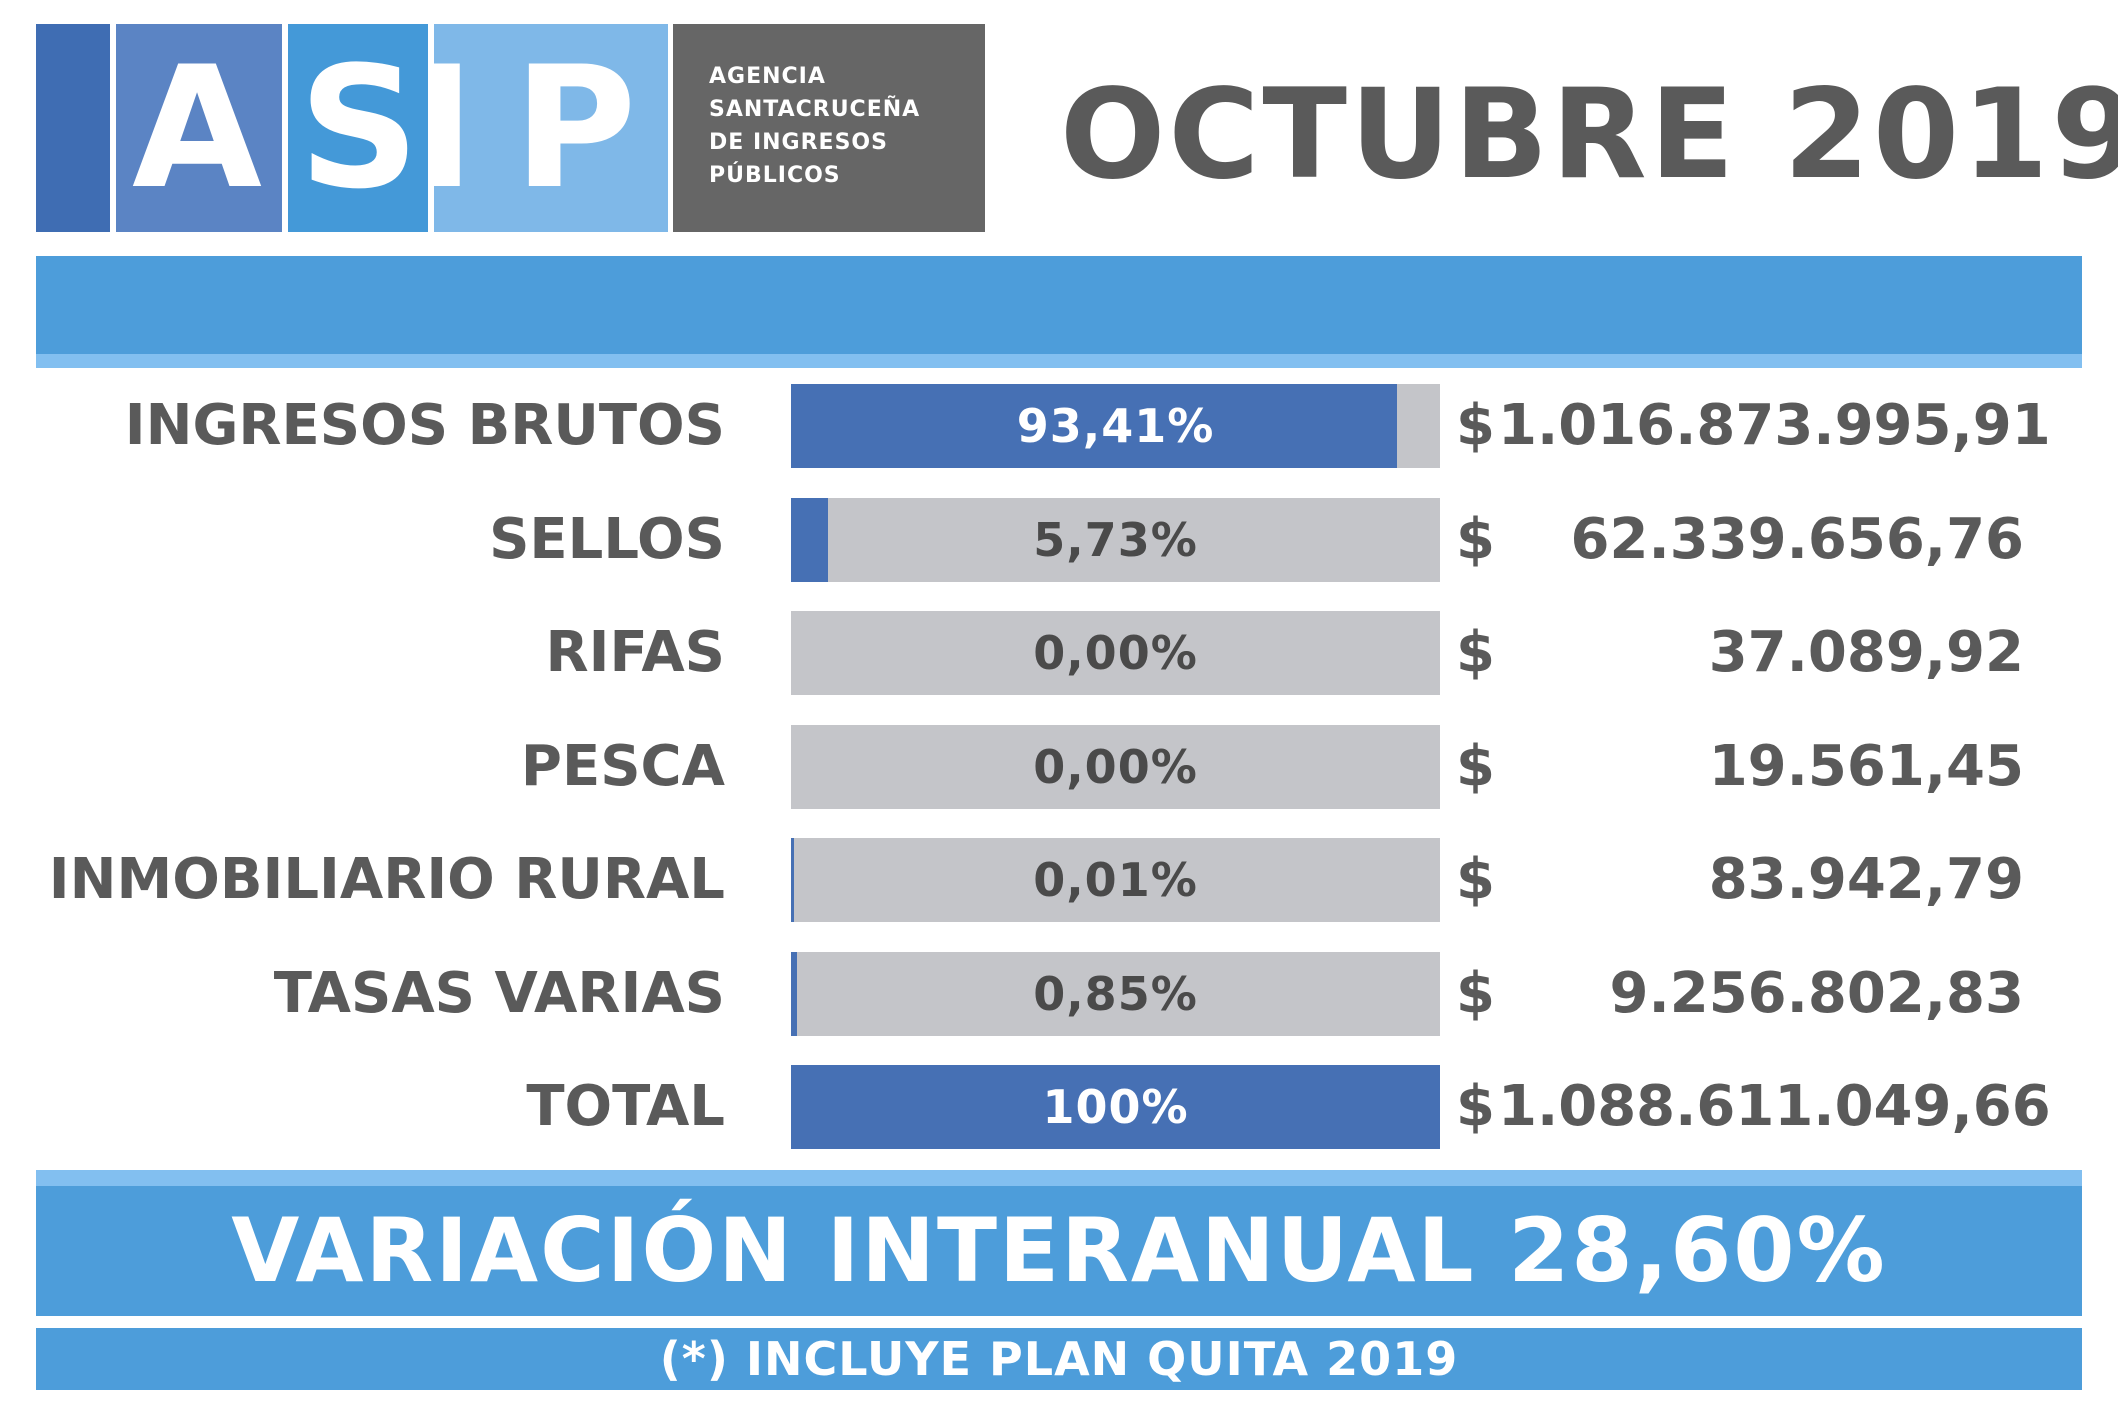 The image size is (2118, 1412). Describe the element at coordinates (635, 652) in the screenshot. I see `category-label: RIFAS` at that location.